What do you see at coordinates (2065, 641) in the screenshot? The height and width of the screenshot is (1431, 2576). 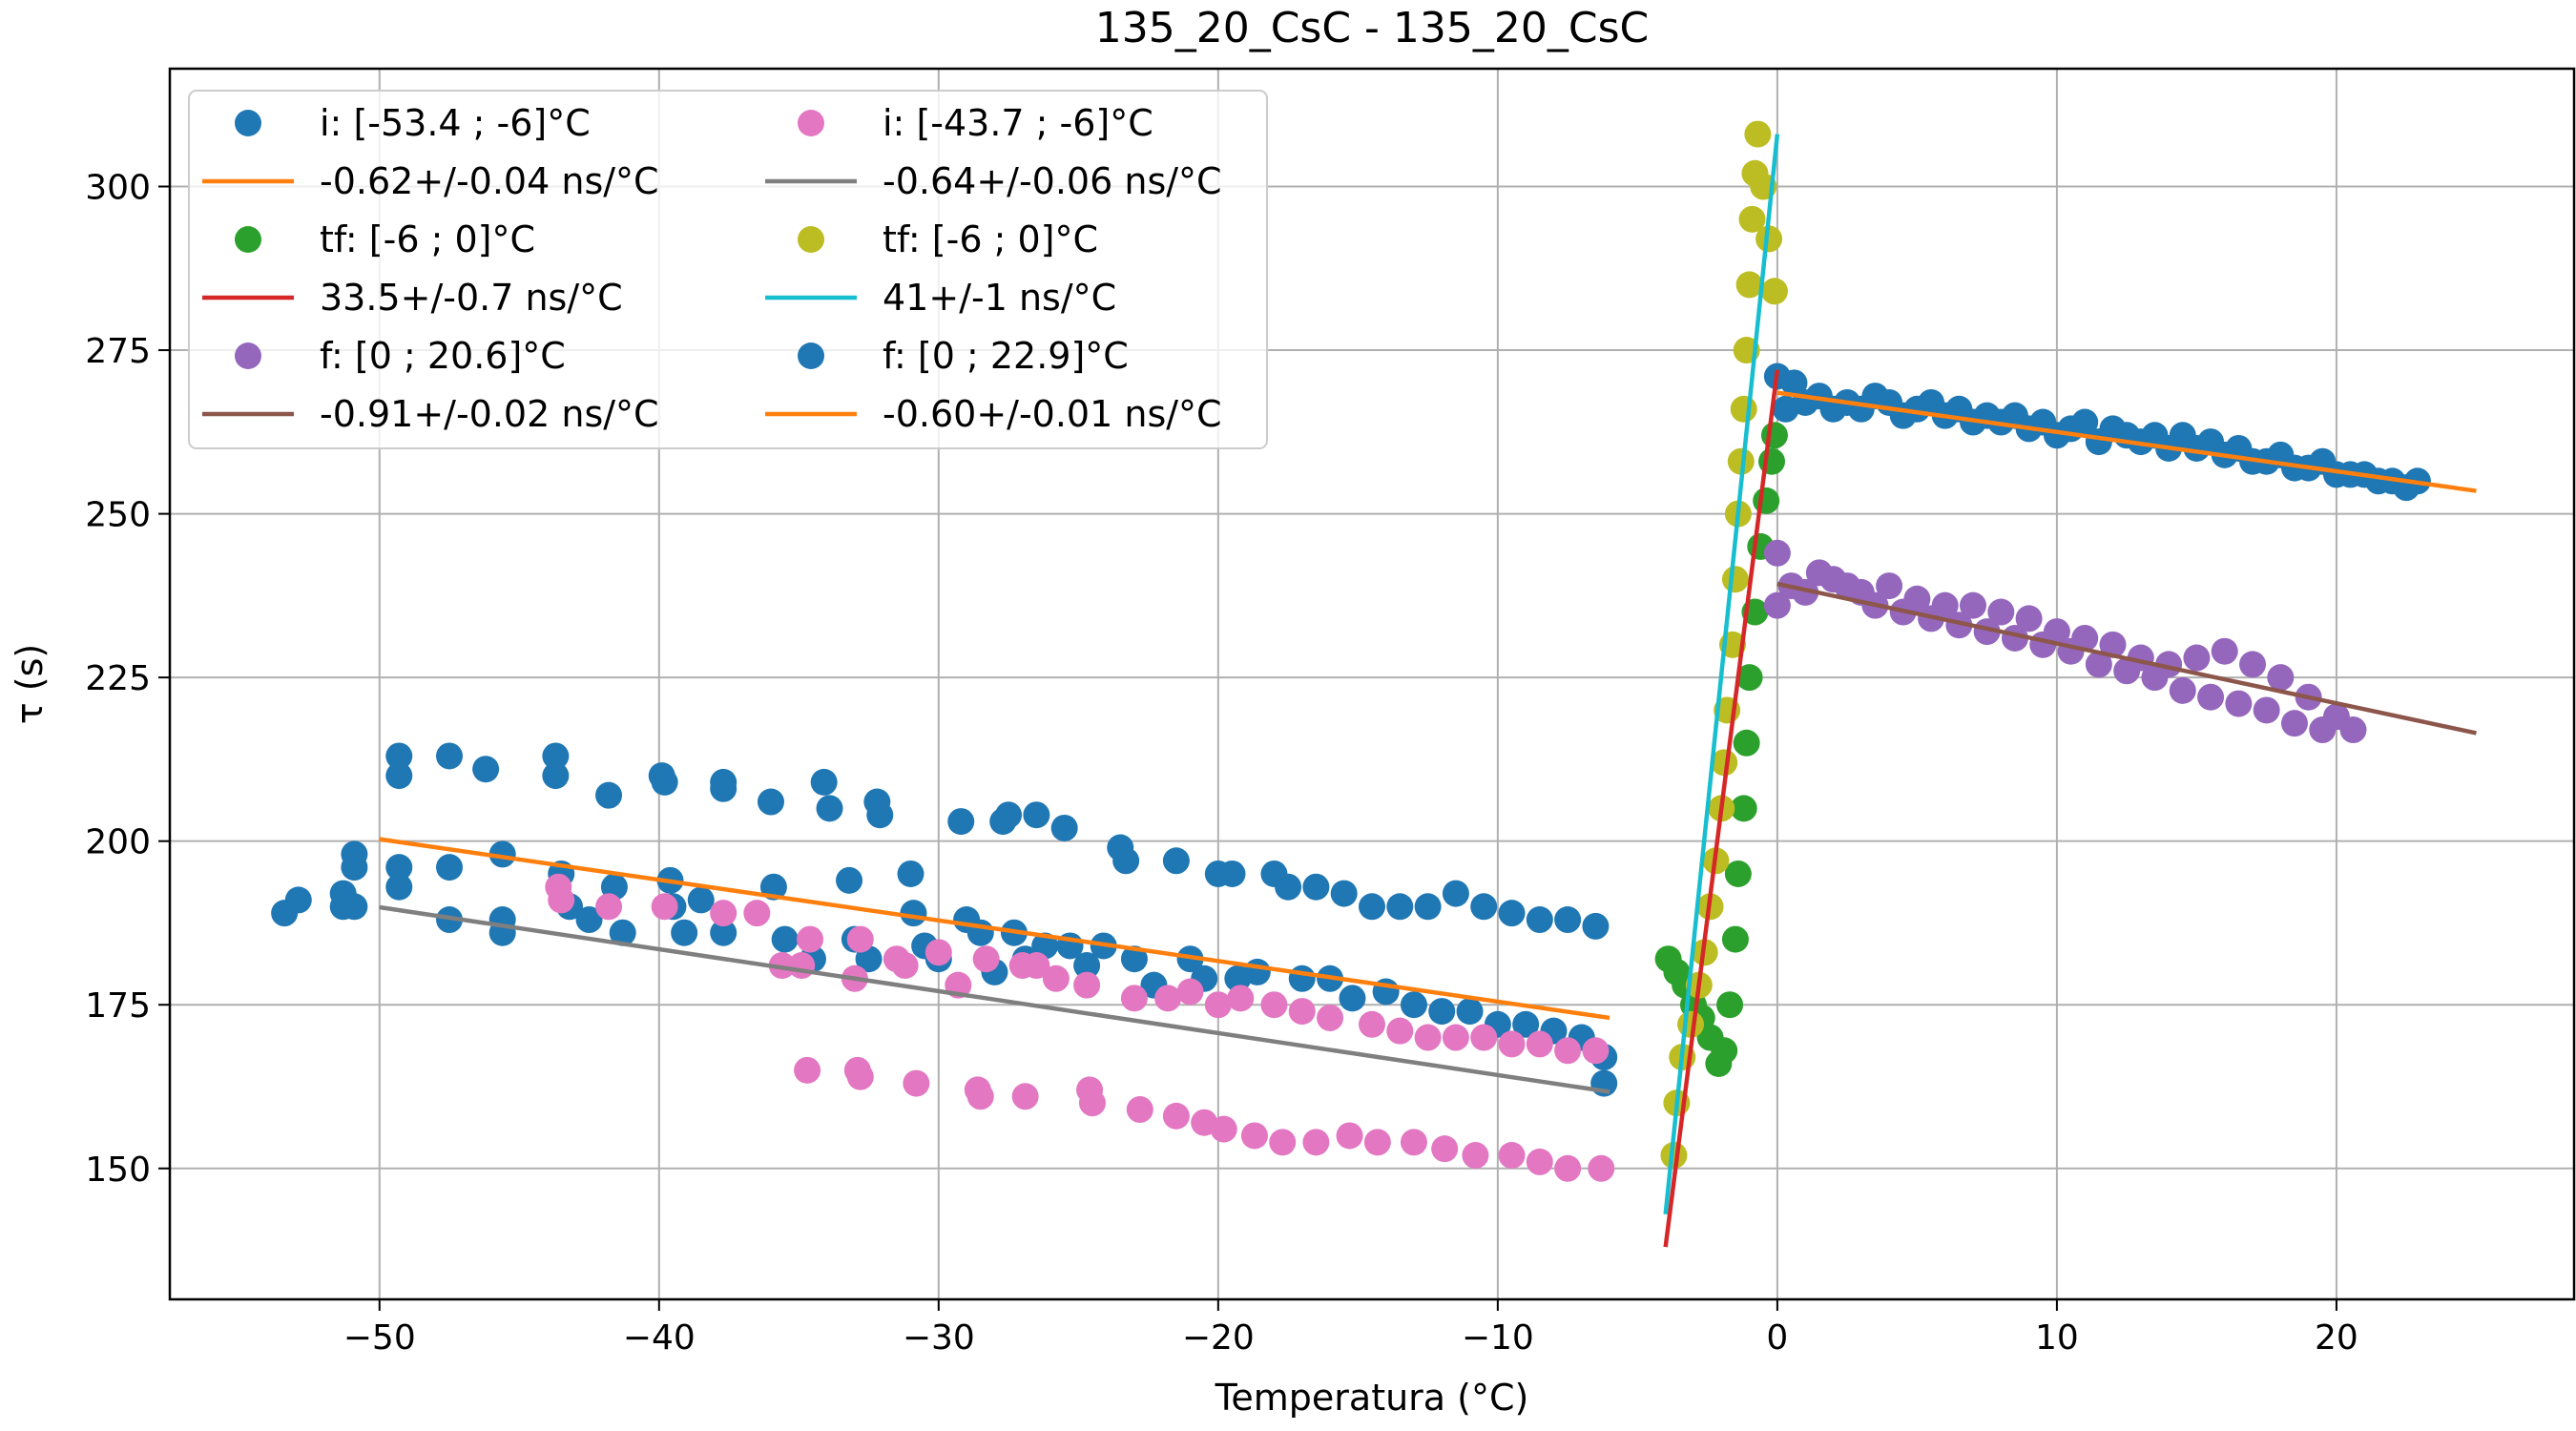 I see `scatter-series` at bounding box center [2065, 641].